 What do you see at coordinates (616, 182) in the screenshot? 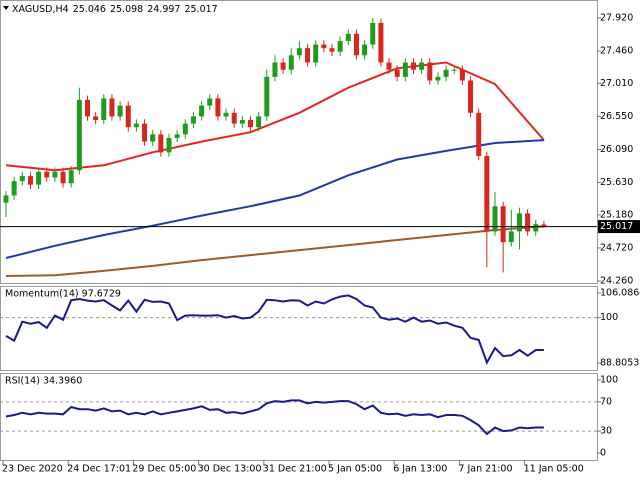
I see `y-tick-label: 25.630` at bounding box center [616, 182].